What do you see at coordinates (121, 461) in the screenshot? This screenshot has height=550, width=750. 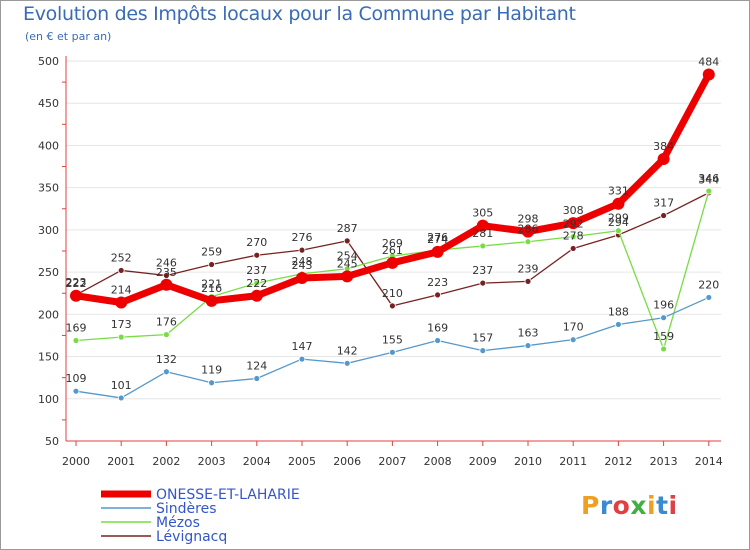 I see `x-tick-label: 2001` at bounding box center [121, 461].